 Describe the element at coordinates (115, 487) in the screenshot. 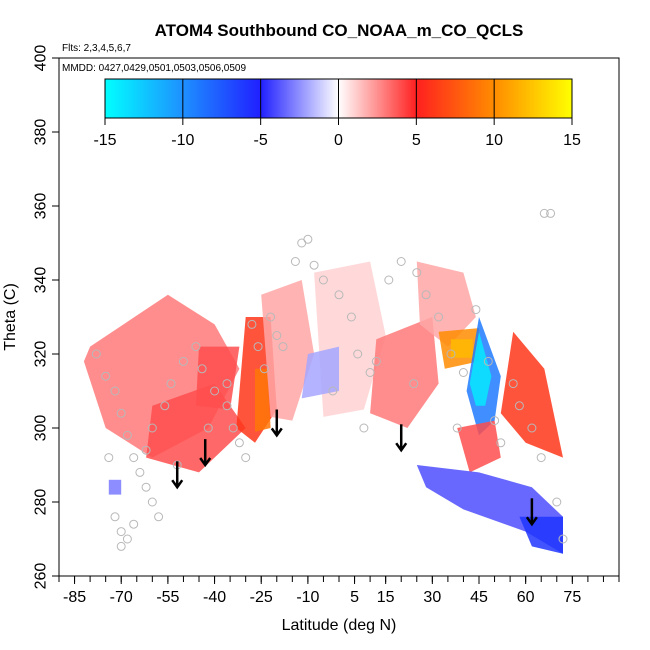

I see `region-south-low-negative` at that location.